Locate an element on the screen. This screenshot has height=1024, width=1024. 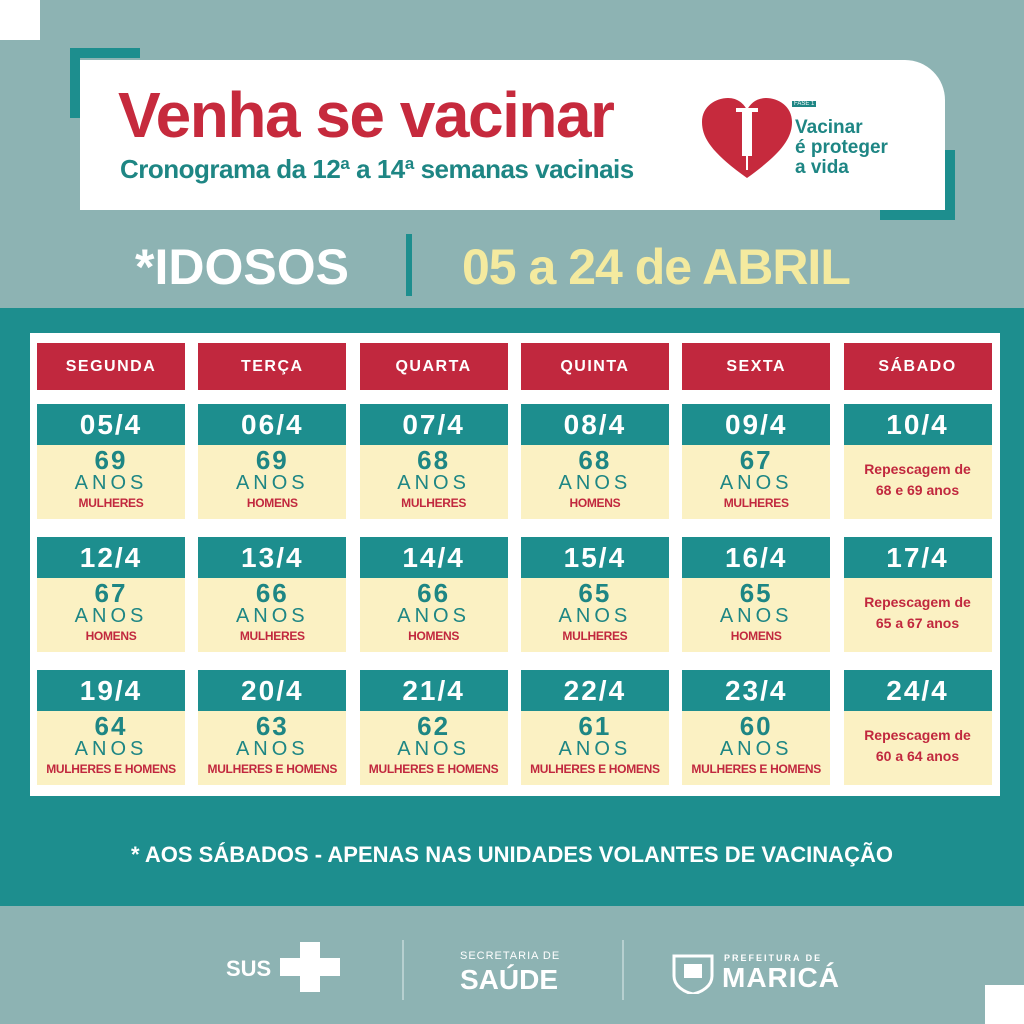
day-cell: 67 ANOS HOMENS is located at coordinates (111, 615).